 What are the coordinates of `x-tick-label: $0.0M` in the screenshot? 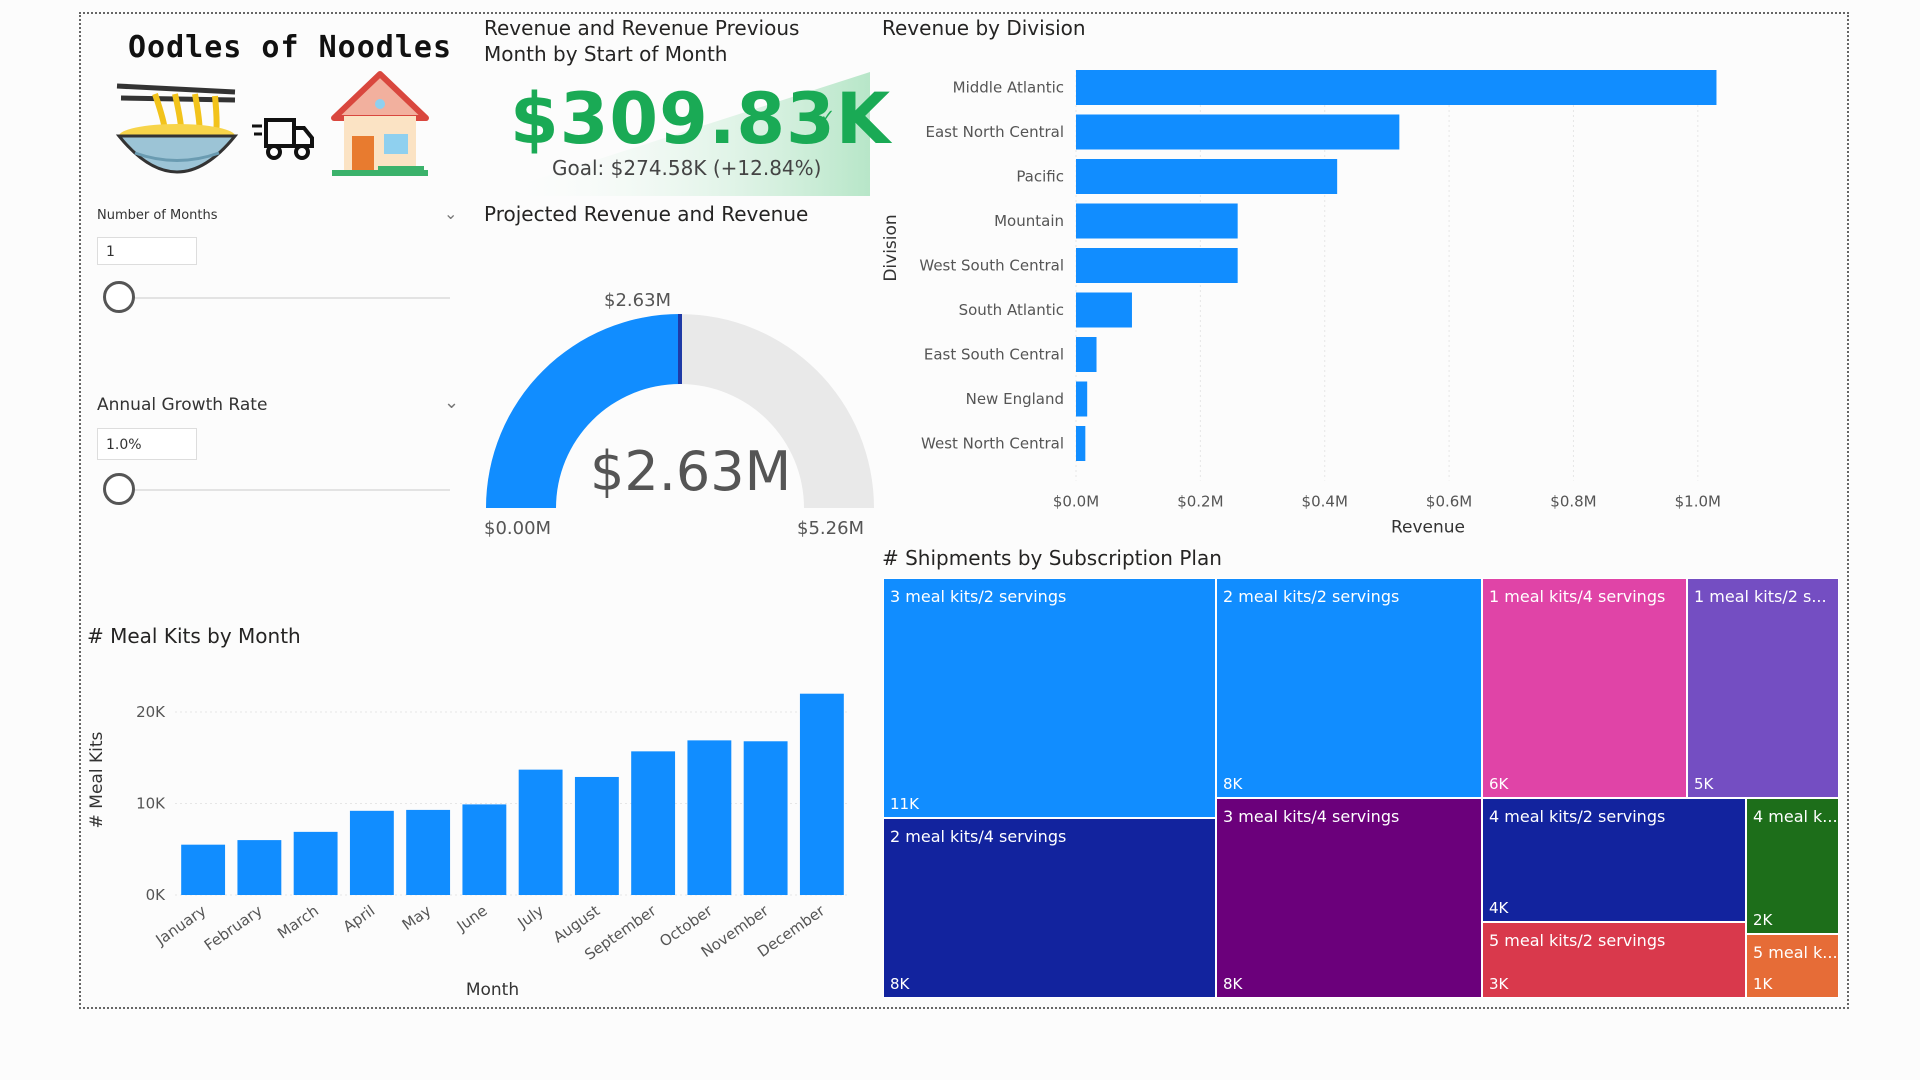 It's located at (1076, 502).